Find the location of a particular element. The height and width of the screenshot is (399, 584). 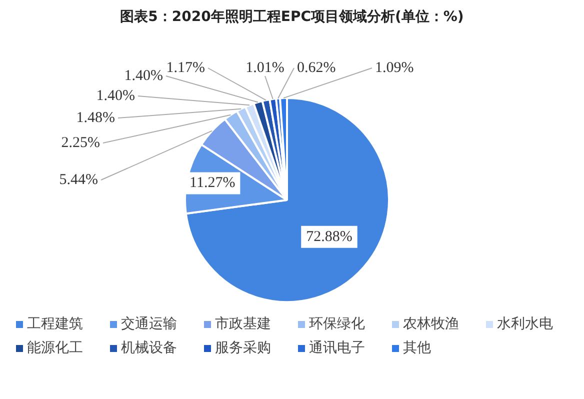

data-label: 1.01% is located at coordinates (265, 68).